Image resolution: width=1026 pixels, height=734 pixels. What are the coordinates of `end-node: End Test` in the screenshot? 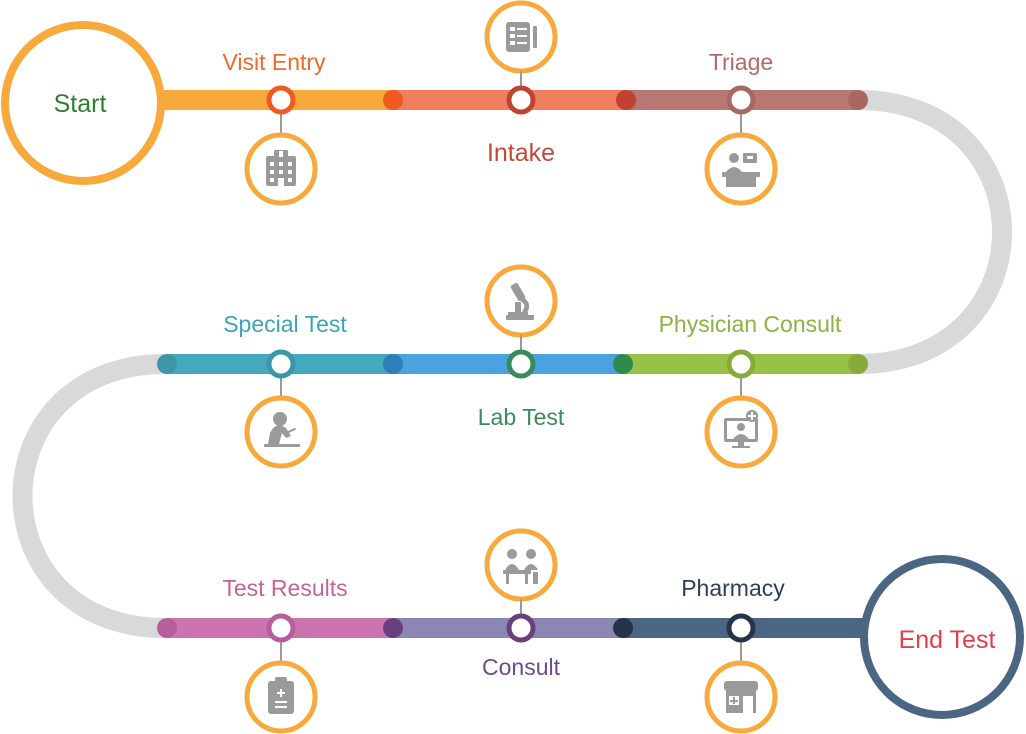 It's located at (942, 637).